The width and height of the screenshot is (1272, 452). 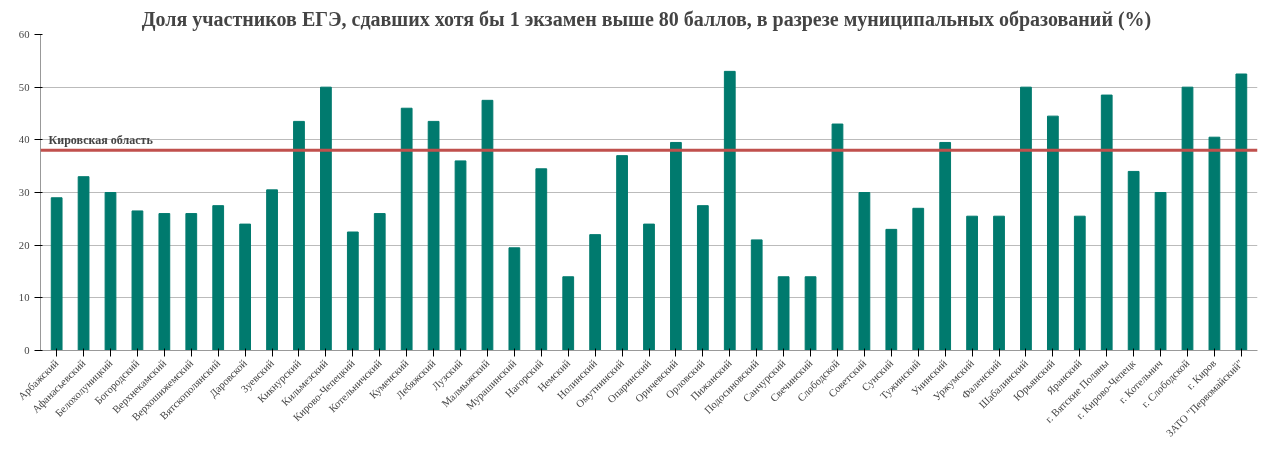 I want to click on y-tick-label: 30, so click(x=24, y=192).